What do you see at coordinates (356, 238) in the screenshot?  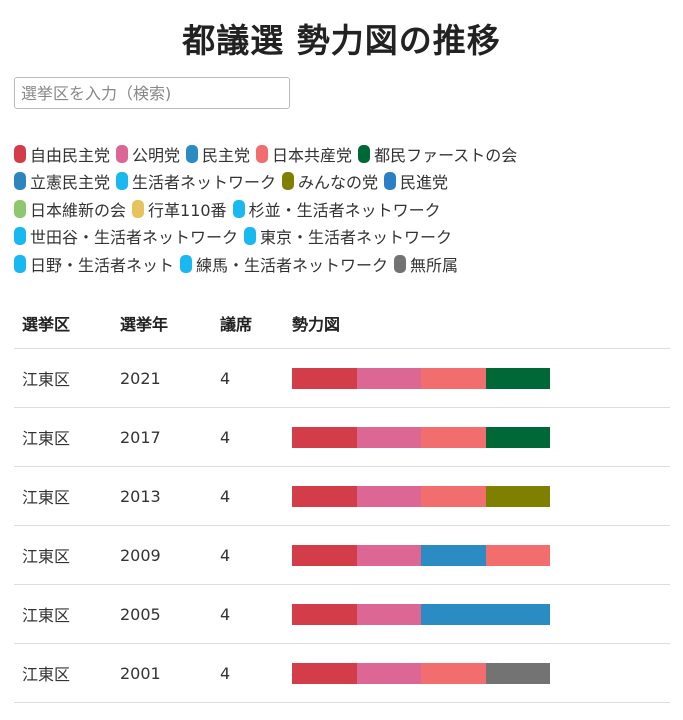 I see `legend-label: 東京・生活者ネットワーク` at bounding box center [356, 238].